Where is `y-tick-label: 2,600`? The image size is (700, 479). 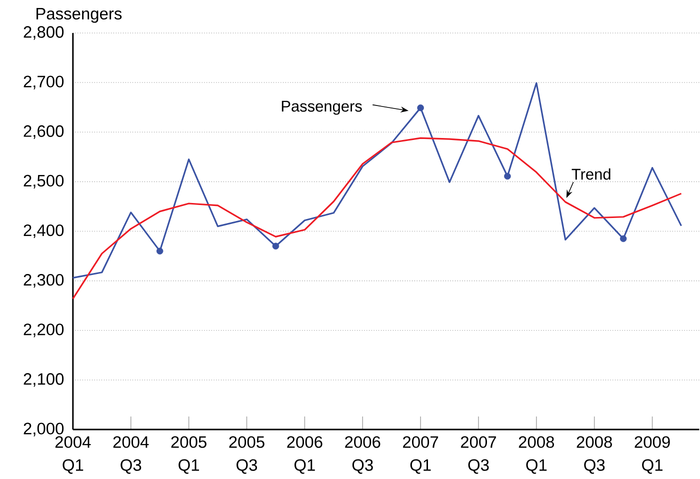
y-tick-label: 2,600 is located at coordinates (44, 132).